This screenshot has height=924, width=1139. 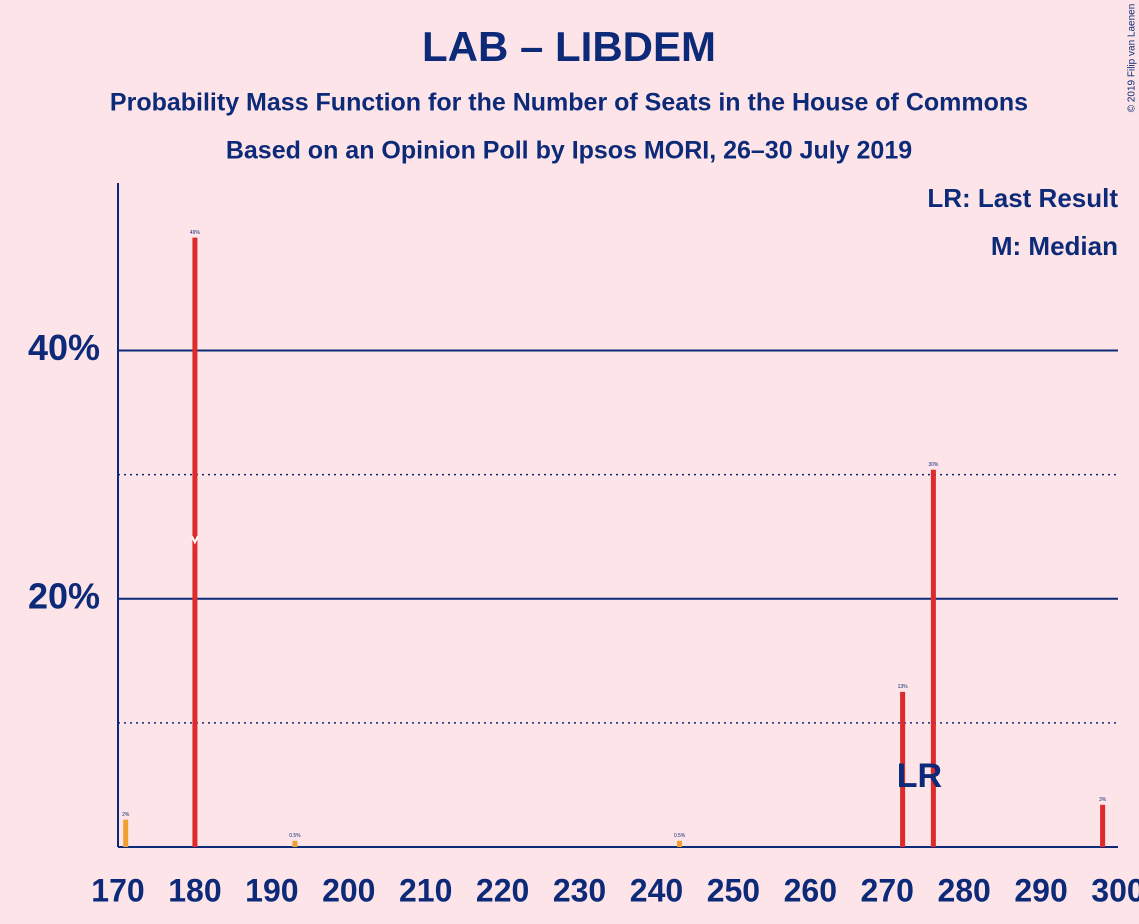 What do you see at coordinates (810, 890) in the screenshot?
I see `x-tick-label: 260` at bounding box center [810, 890].